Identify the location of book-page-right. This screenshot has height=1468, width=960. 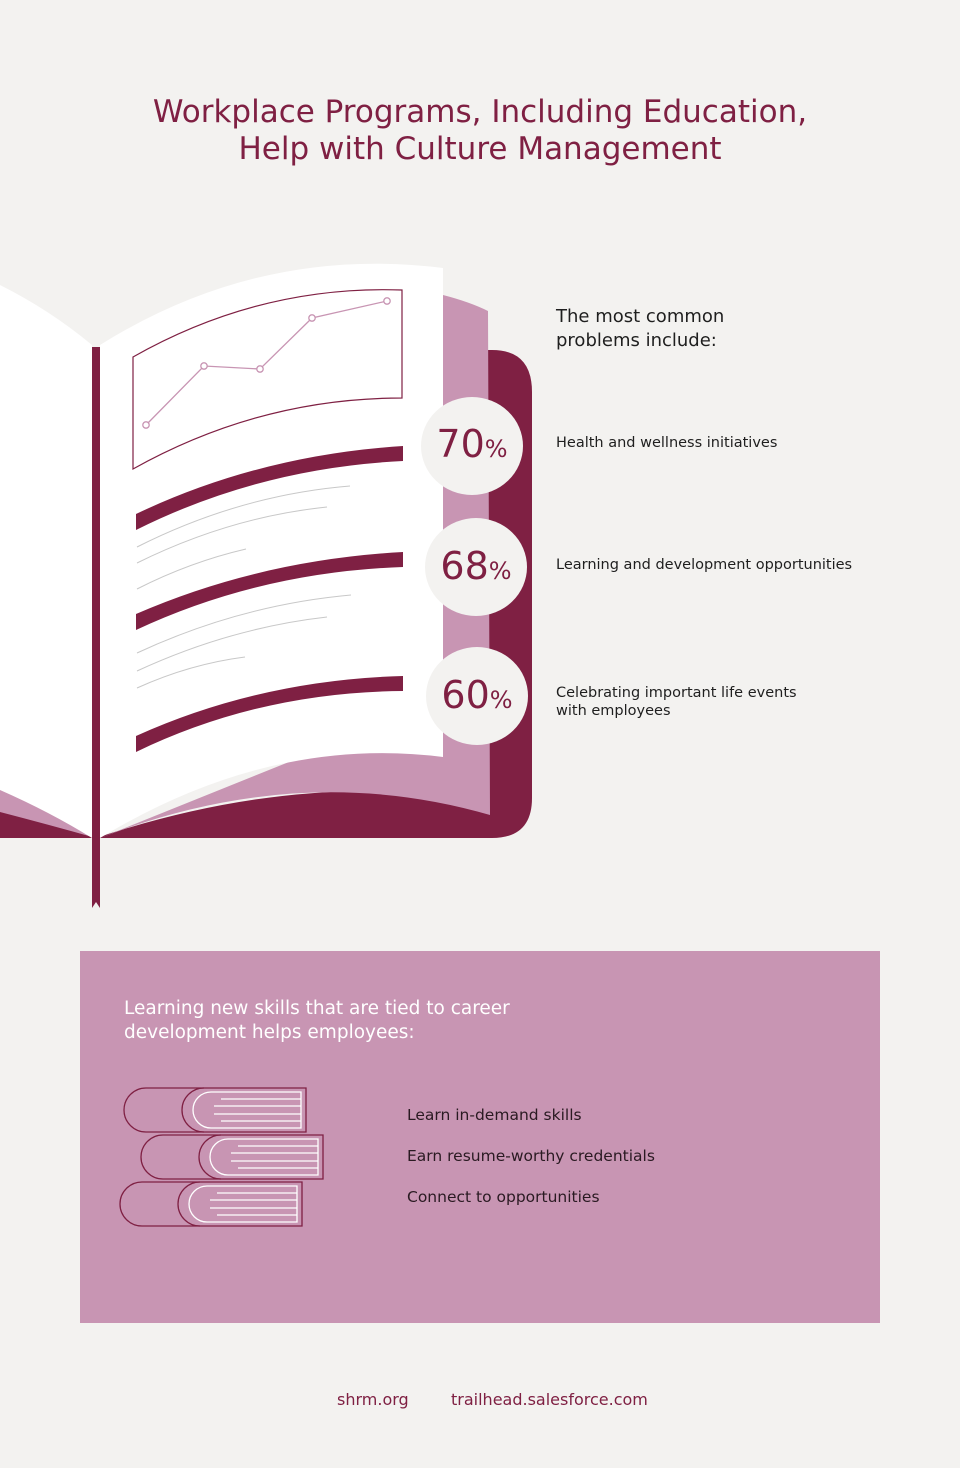
(271, 550).